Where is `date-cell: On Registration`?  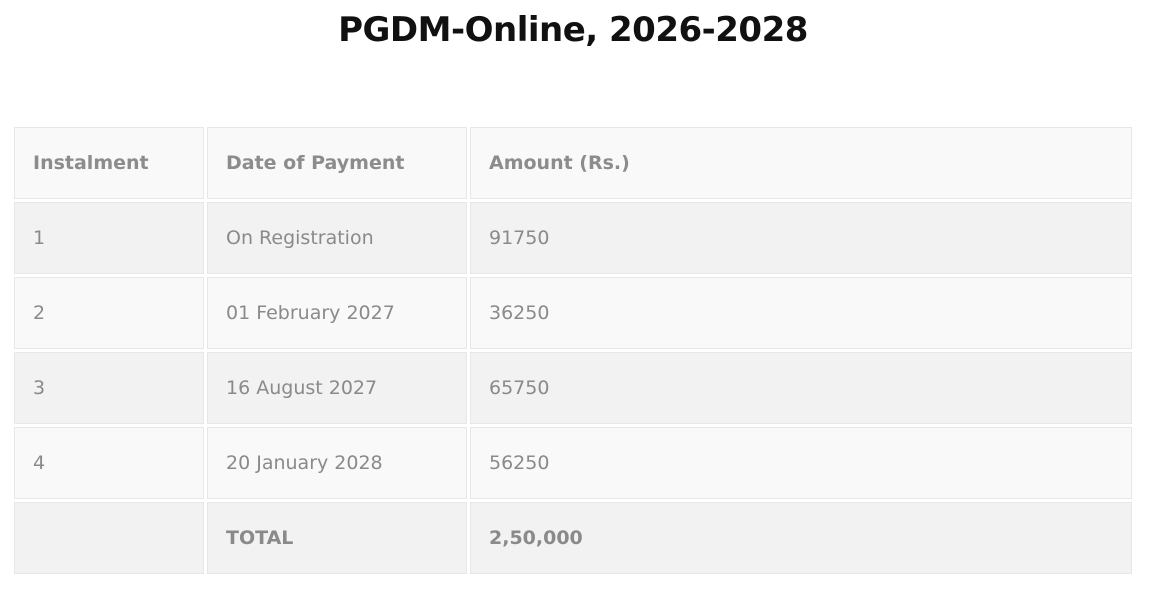 date-cell: On Registration is located at coordinates (337, 238).